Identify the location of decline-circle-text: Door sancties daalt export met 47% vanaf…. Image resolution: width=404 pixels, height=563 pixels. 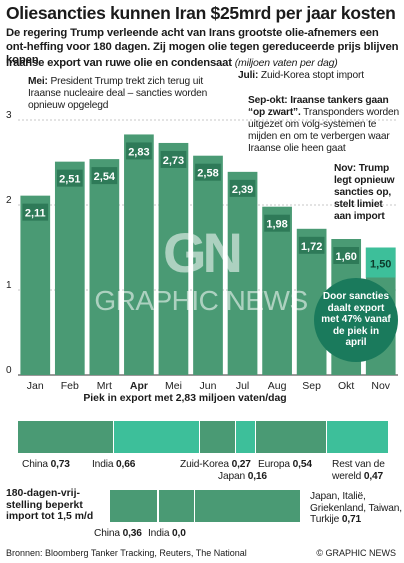
(356, 320).